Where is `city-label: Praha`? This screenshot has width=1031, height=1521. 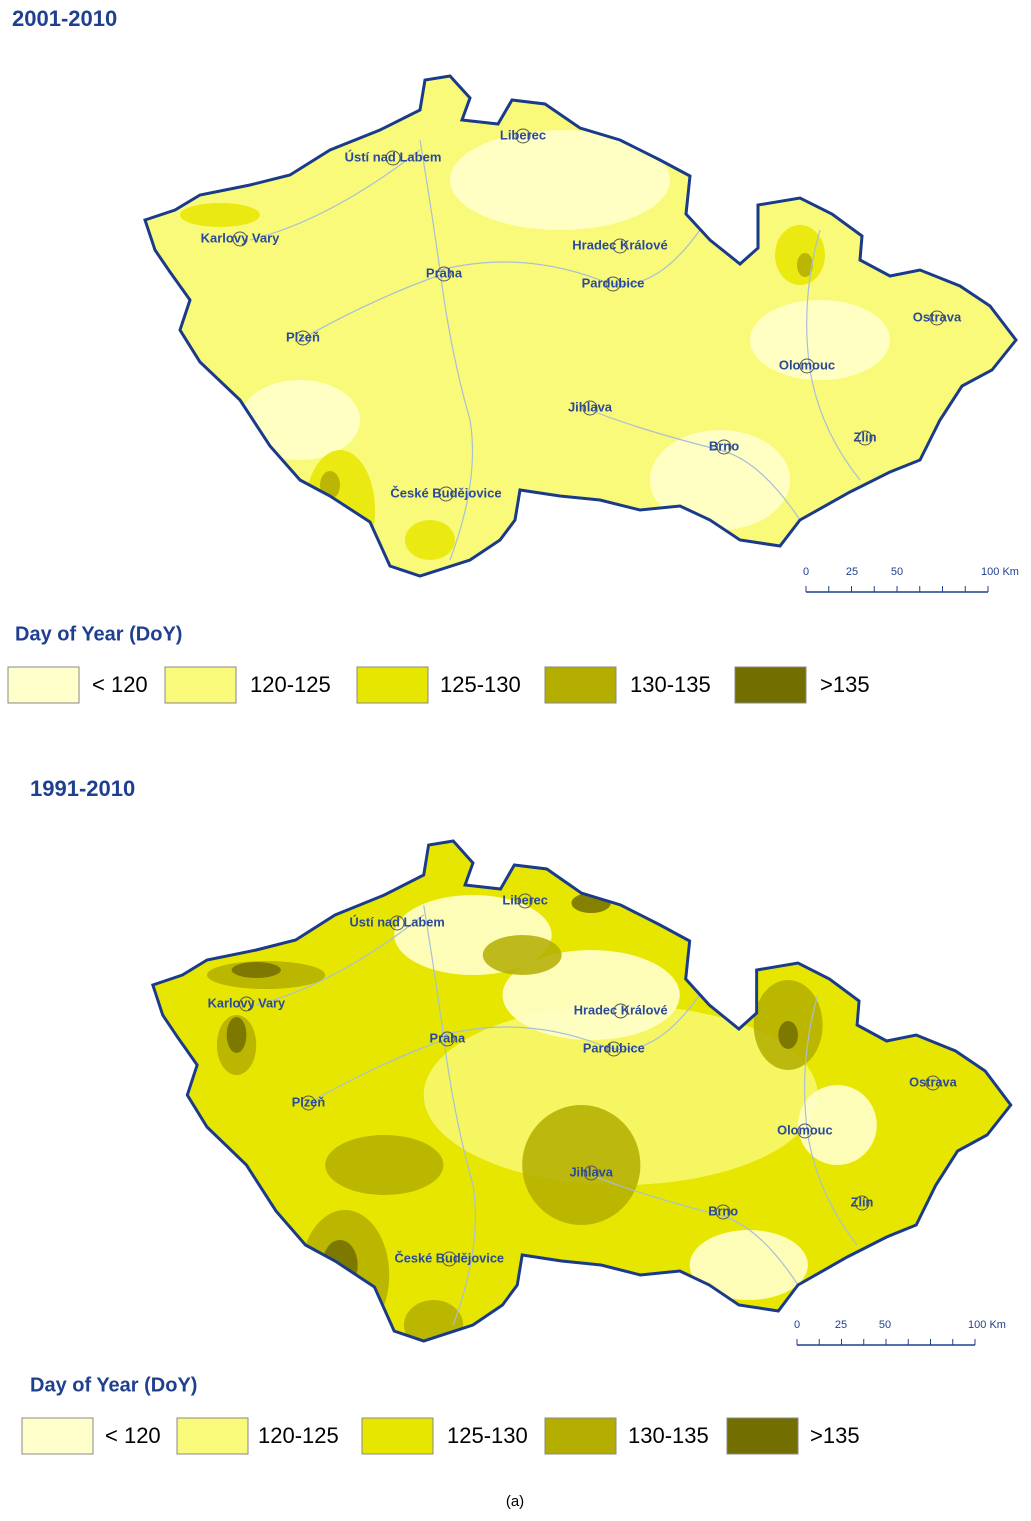
city-label: Praha is located at coordinates (448, 1037).